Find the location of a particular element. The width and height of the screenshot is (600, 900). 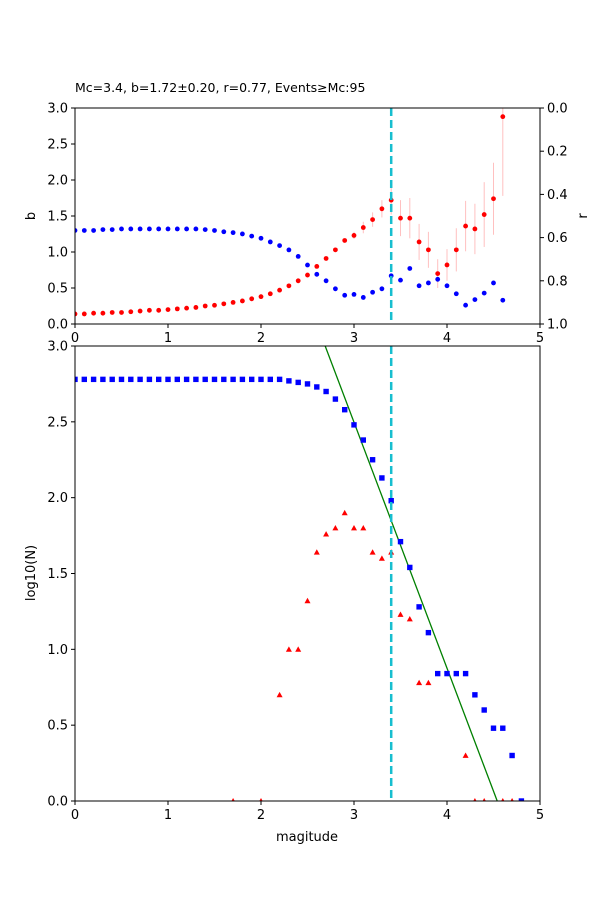

top-xtick-label: 2 is located at coordinates (261, 338).